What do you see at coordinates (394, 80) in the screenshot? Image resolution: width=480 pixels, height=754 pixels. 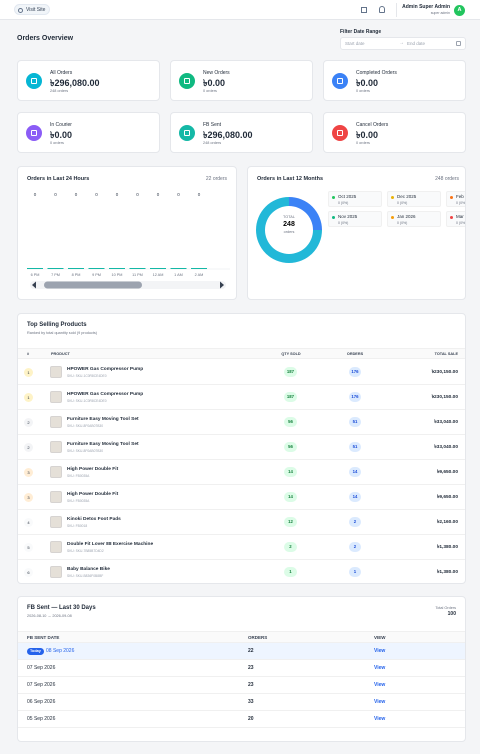 I see `stat-card: Completed Orders ৳0.00 0 orders` at bounding box center [394, 80].